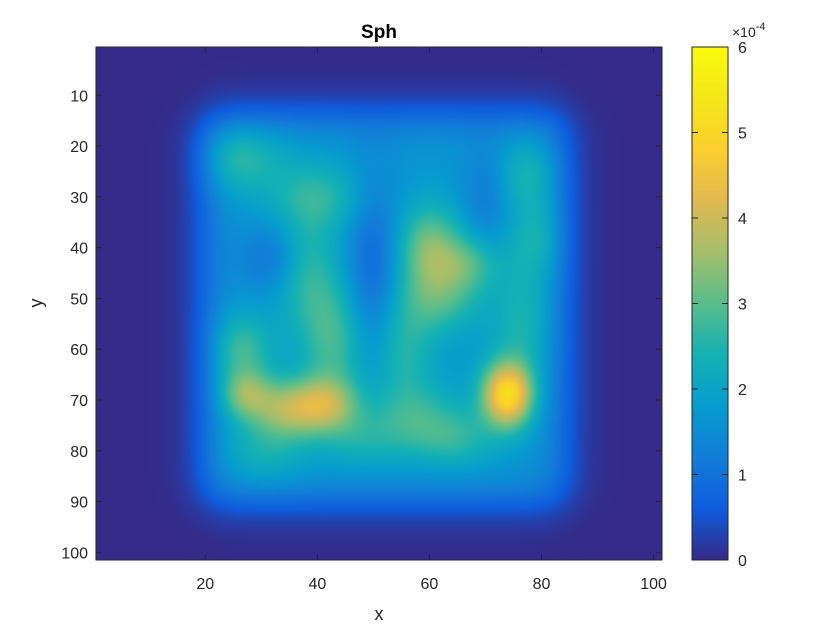 This screenshot has width=840, height=630. Describe the element at coordinates (742, 305) in the screenshot. I see `colorbar-tick-label: 3` at that location.